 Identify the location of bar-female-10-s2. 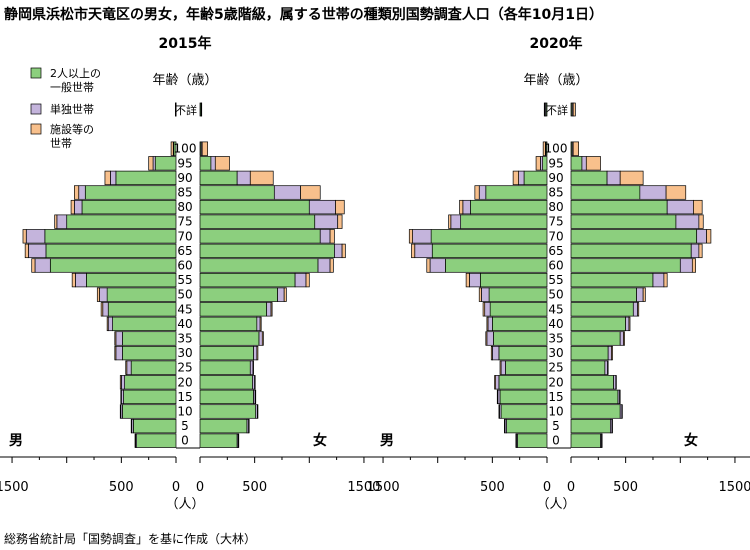
(622, 411).